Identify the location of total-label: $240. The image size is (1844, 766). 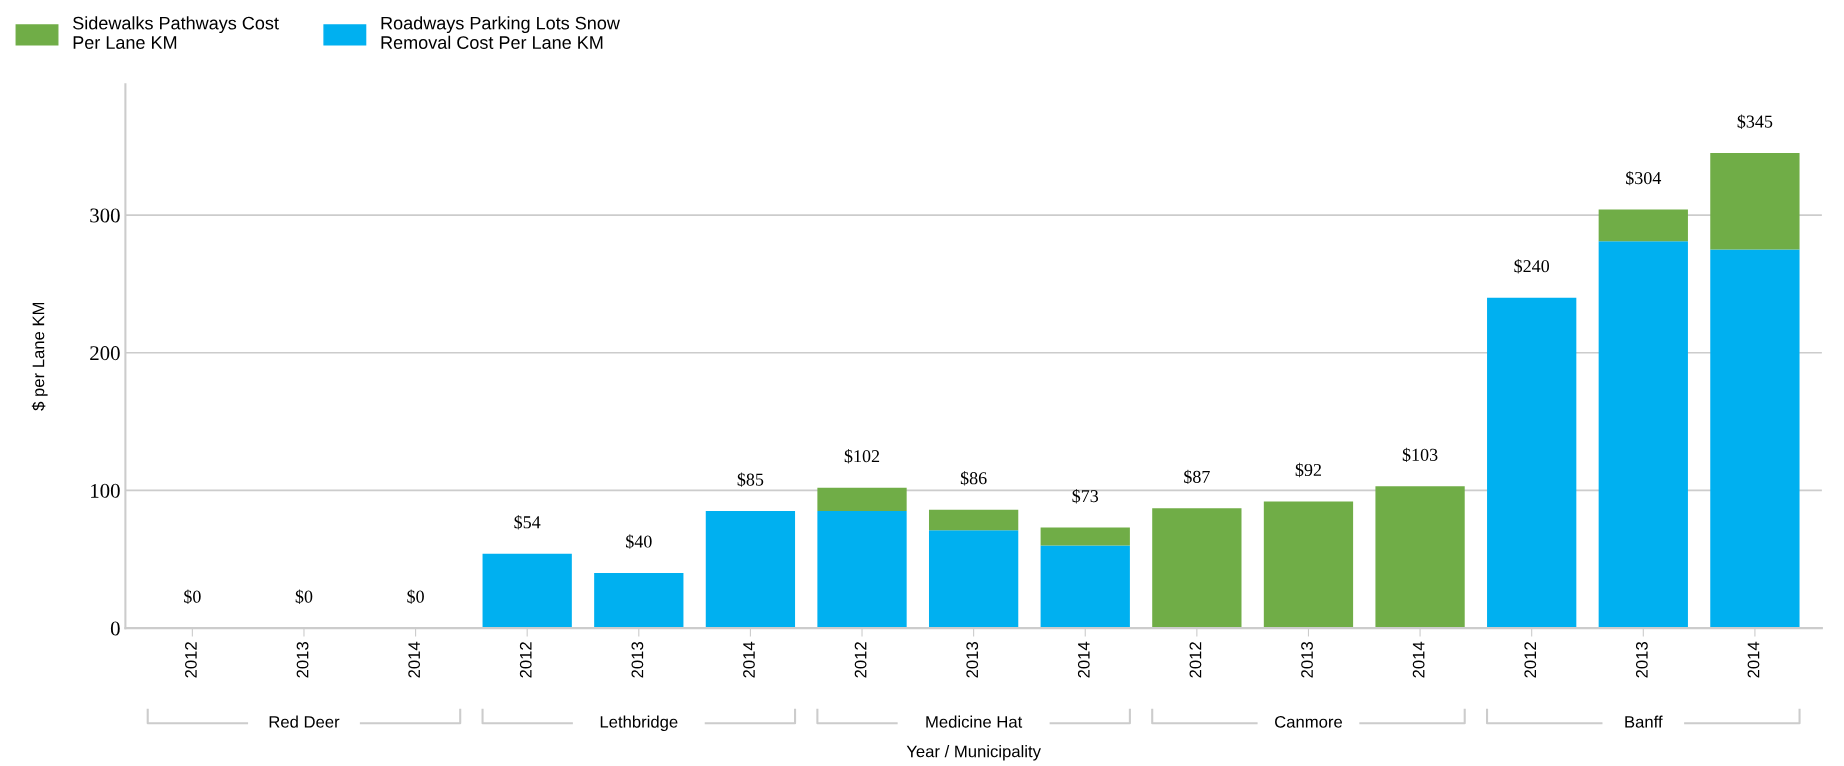
(1532, 266).